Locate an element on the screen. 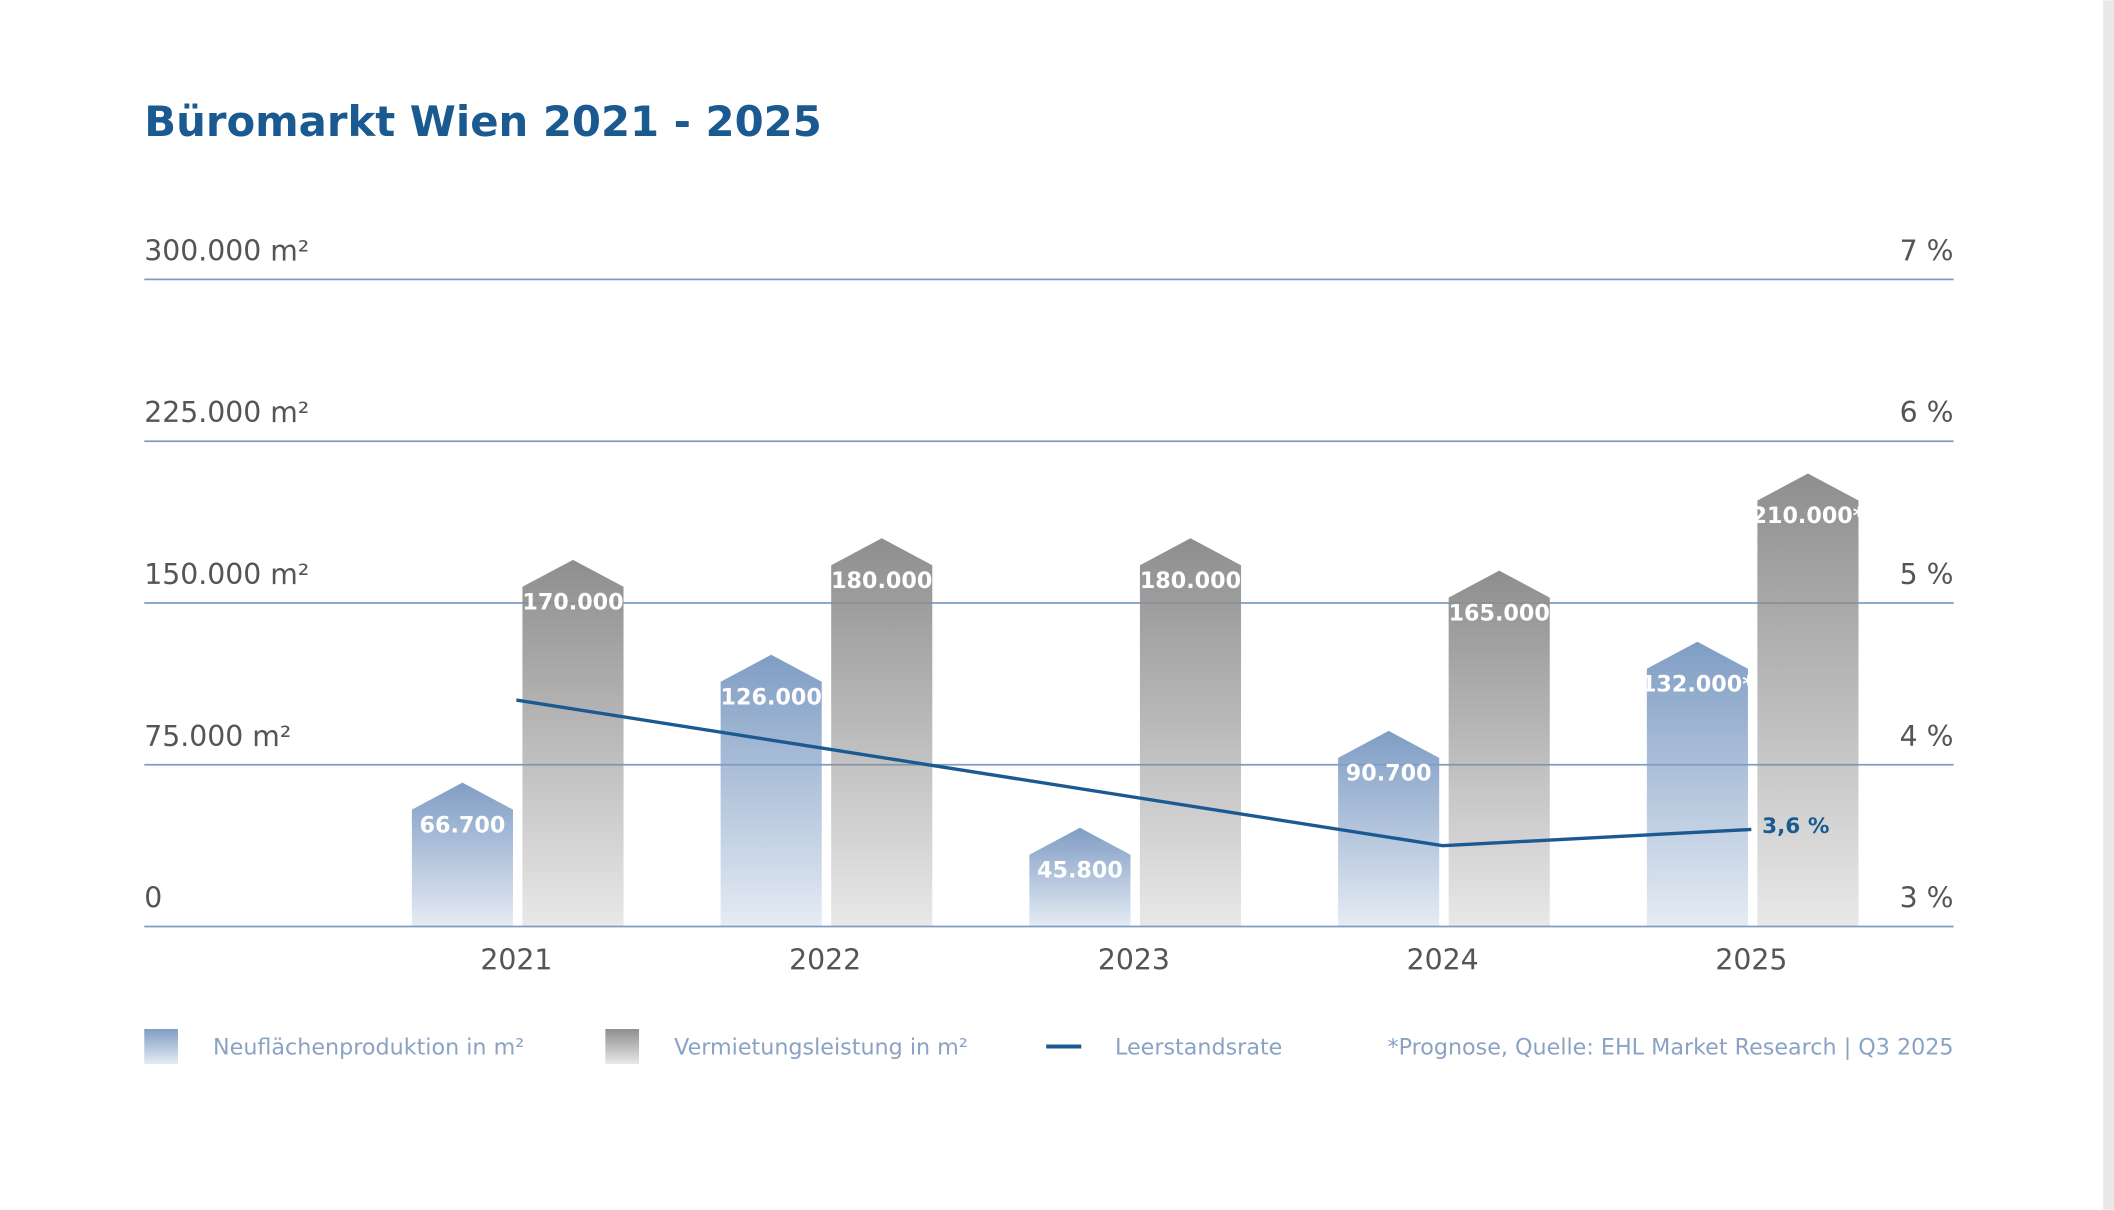 This screenshot has width=2114, height=1210. data-label: 45.800 is located at coordinates (1080, 870).